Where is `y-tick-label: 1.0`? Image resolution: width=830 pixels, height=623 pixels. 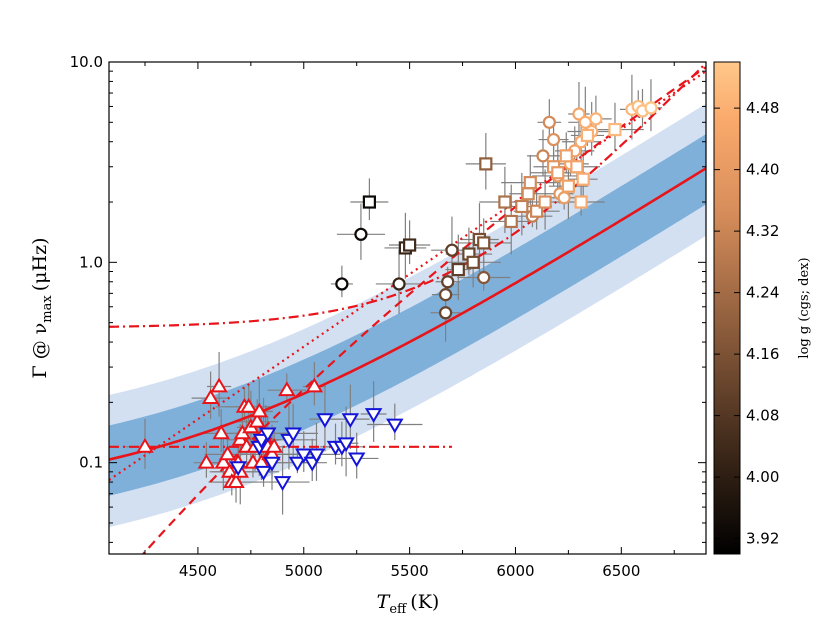
y-tick-label: 1.0 is located at coordinates (91, 262).